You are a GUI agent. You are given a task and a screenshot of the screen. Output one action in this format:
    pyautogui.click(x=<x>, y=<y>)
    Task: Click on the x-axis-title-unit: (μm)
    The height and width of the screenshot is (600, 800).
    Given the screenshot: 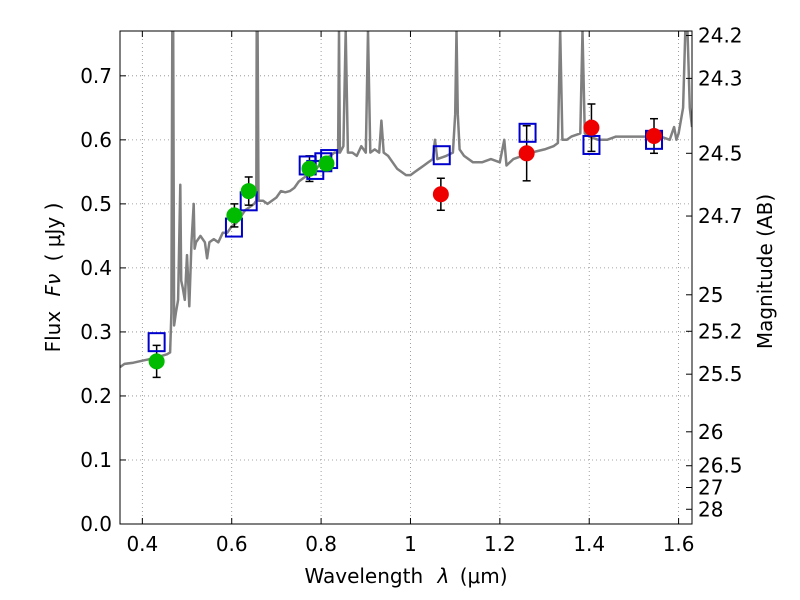 What is the action you would take?
    pyautogui.click(x=484, y=576)
    